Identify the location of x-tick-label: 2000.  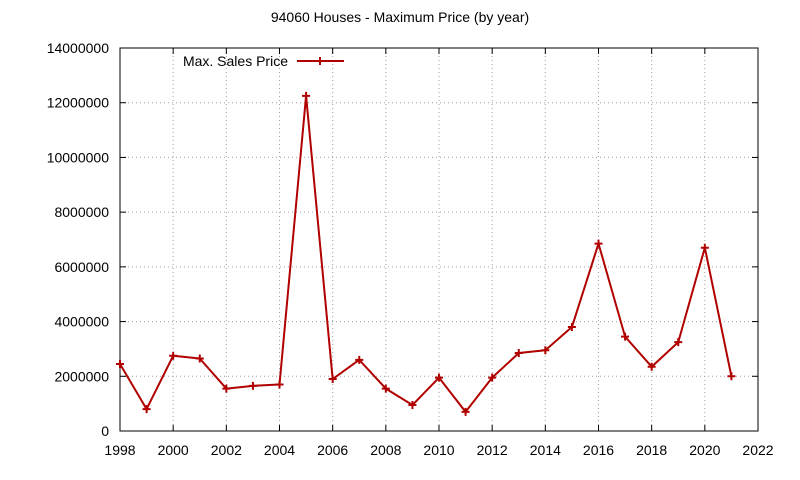
(173, 450).